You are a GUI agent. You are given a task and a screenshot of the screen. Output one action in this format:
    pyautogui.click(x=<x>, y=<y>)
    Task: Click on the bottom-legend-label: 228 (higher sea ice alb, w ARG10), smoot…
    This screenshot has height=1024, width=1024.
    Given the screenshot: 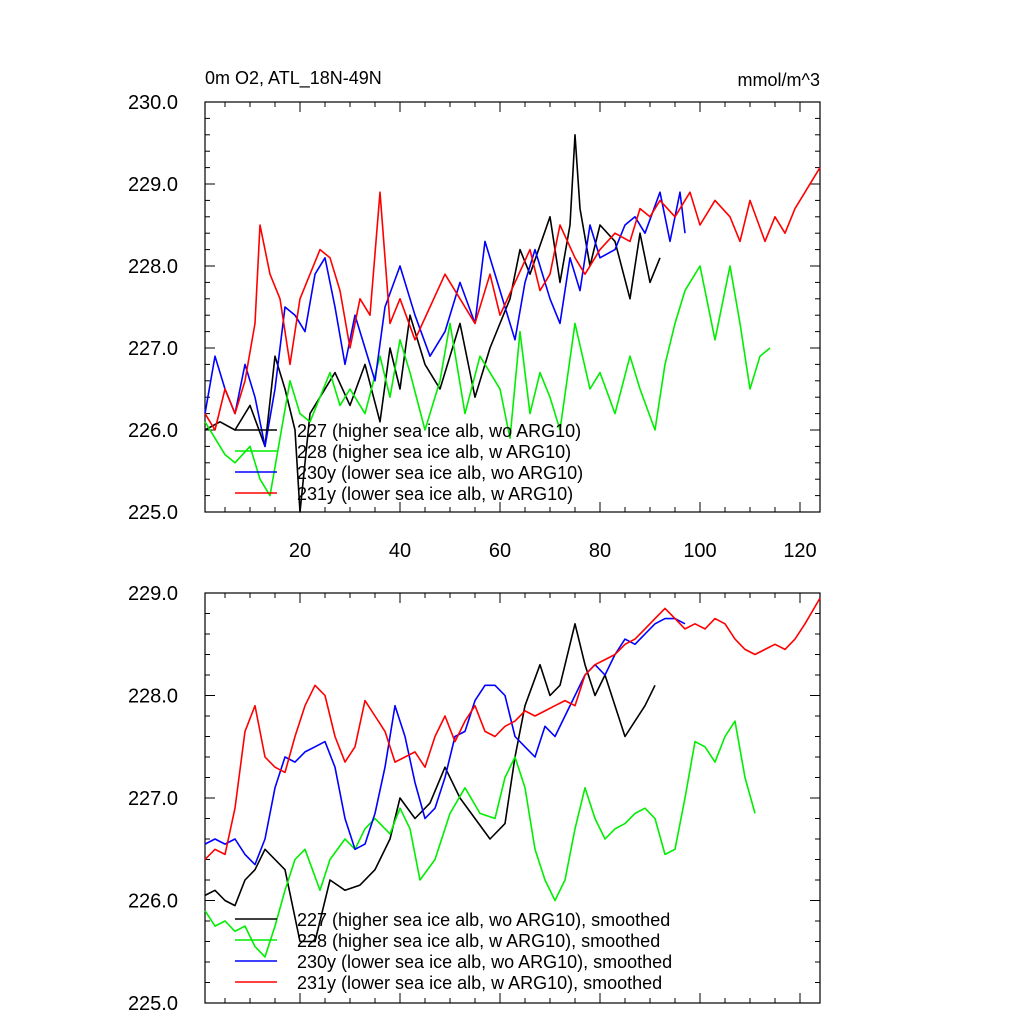 What is the action you would take?
    pyautogui.click(x=478, y=941)
    